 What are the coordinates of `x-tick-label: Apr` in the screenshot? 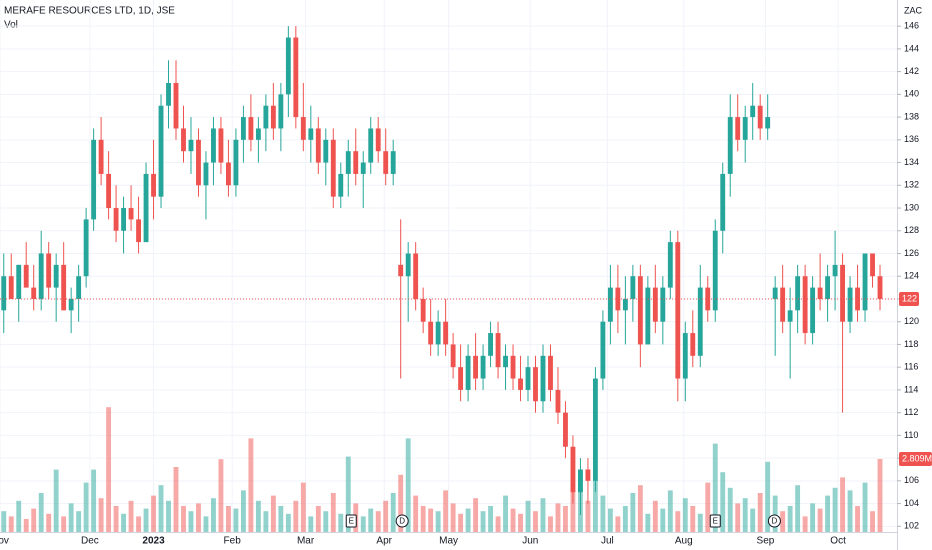 It's located at (384, 541).